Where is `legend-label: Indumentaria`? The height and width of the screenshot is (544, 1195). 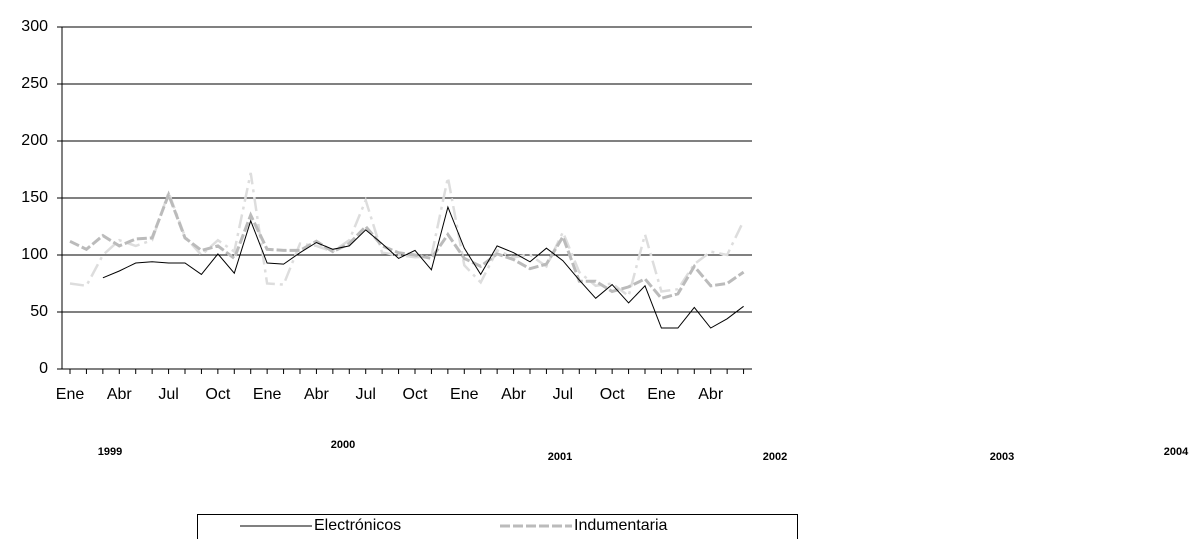
legend-label: Indumentaria is located at coordinates (620, 525).